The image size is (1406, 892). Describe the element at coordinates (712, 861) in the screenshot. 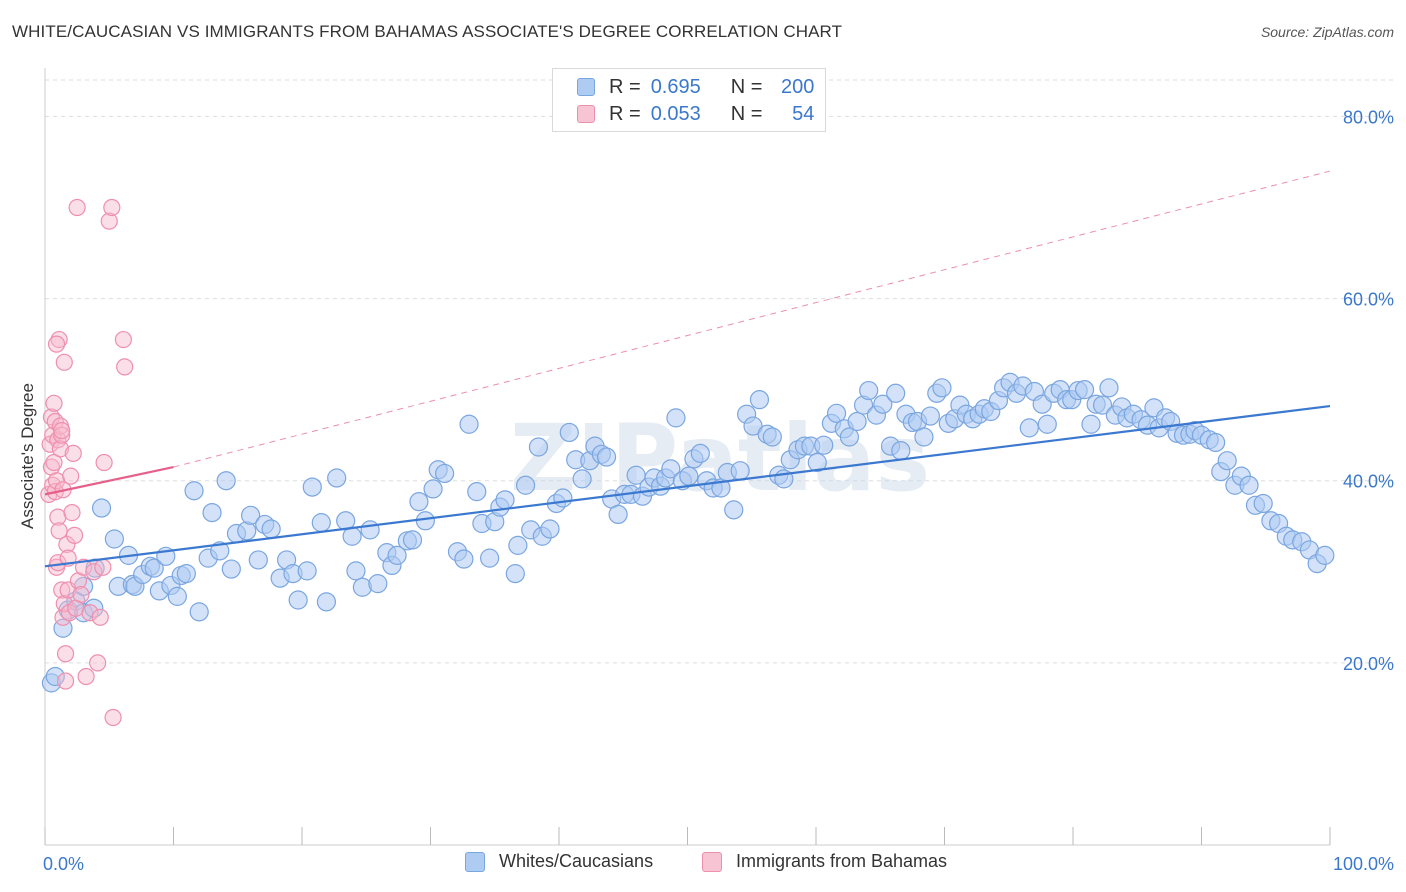

I see `bottom-legend-swatch-bahamas` at that location.